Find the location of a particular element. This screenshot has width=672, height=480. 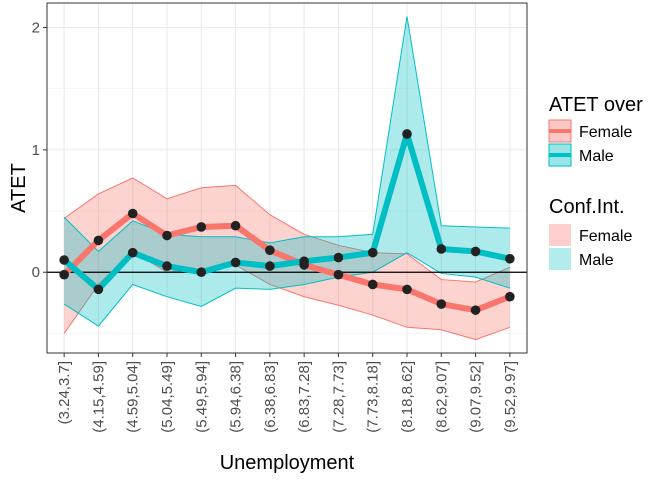

y-axis-title: ATET is located at coordinates (19, 188).